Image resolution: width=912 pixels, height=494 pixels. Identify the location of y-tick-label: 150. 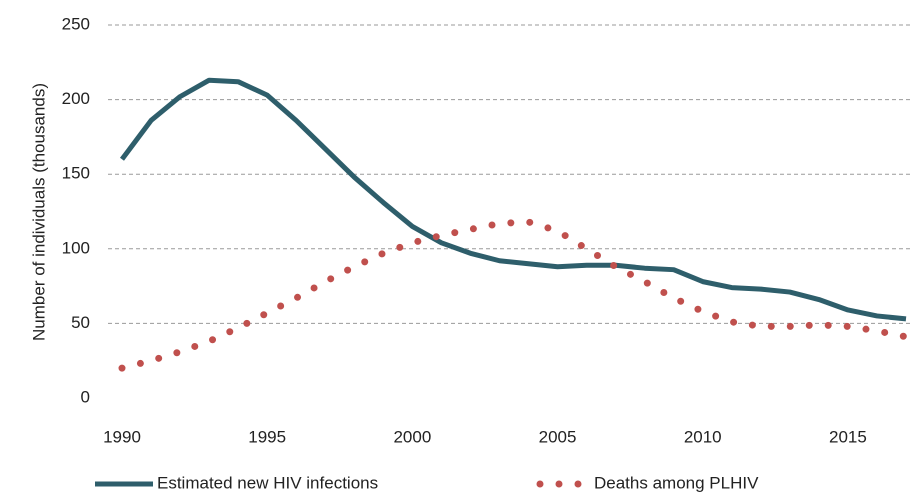
(76, 173).